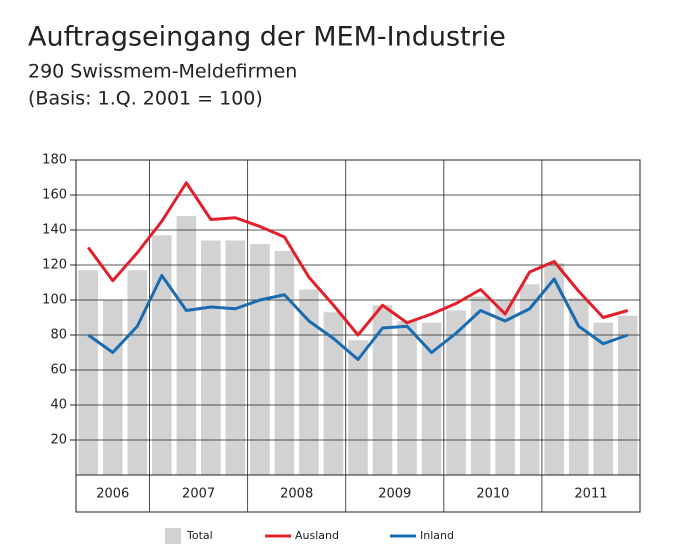 This screenshot has width=680, height=554. Describe the element at coordinates (199, 535) in the screenshot. I see `legend-label: Total` at that location.